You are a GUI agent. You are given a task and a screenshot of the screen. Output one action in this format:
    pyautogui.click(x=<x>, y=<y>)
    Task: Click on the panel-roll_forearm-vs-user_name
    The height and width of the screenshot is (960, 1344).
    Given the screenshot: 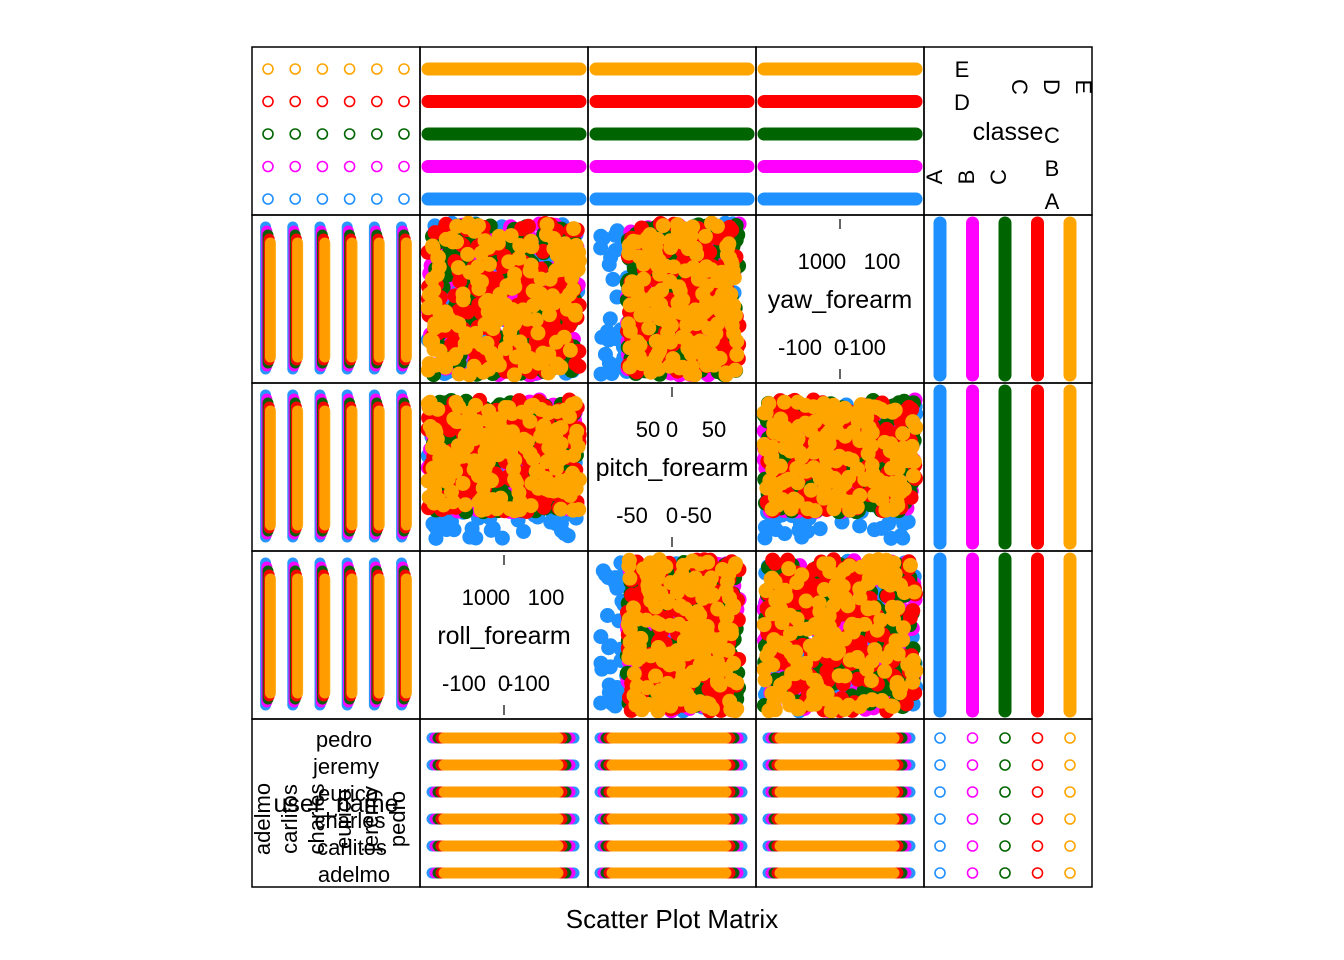 What is the action you would take?
    pyautogui.click(x=336, y=634)
    